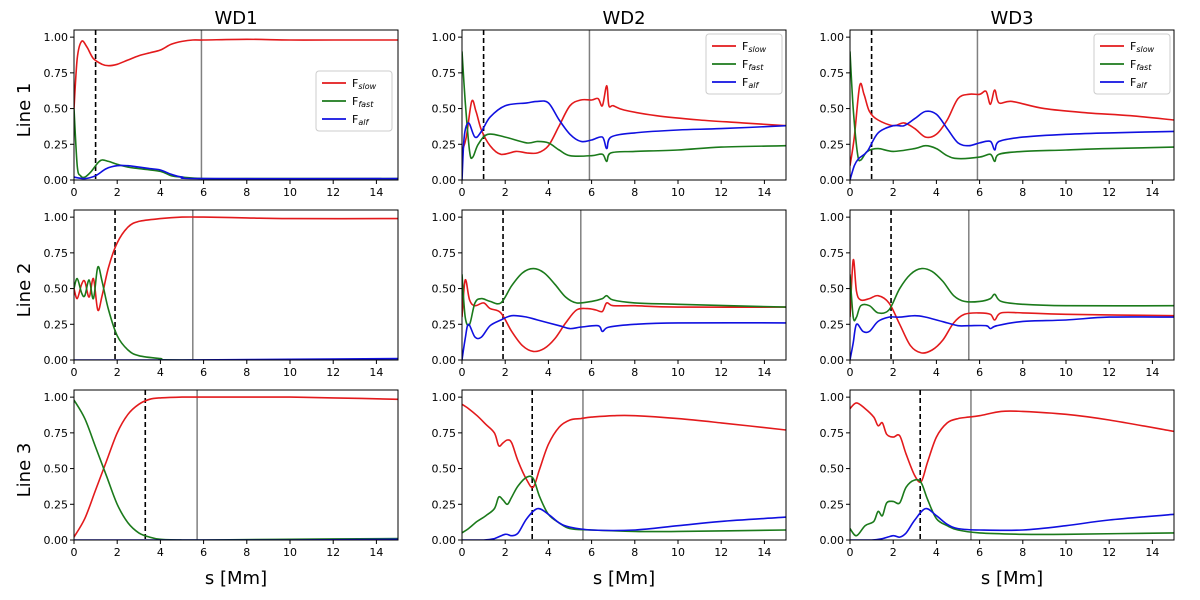 The image size is (1200, 600). I want to click on x-axis-label-wd2: s [Mm], so click(624, 578).